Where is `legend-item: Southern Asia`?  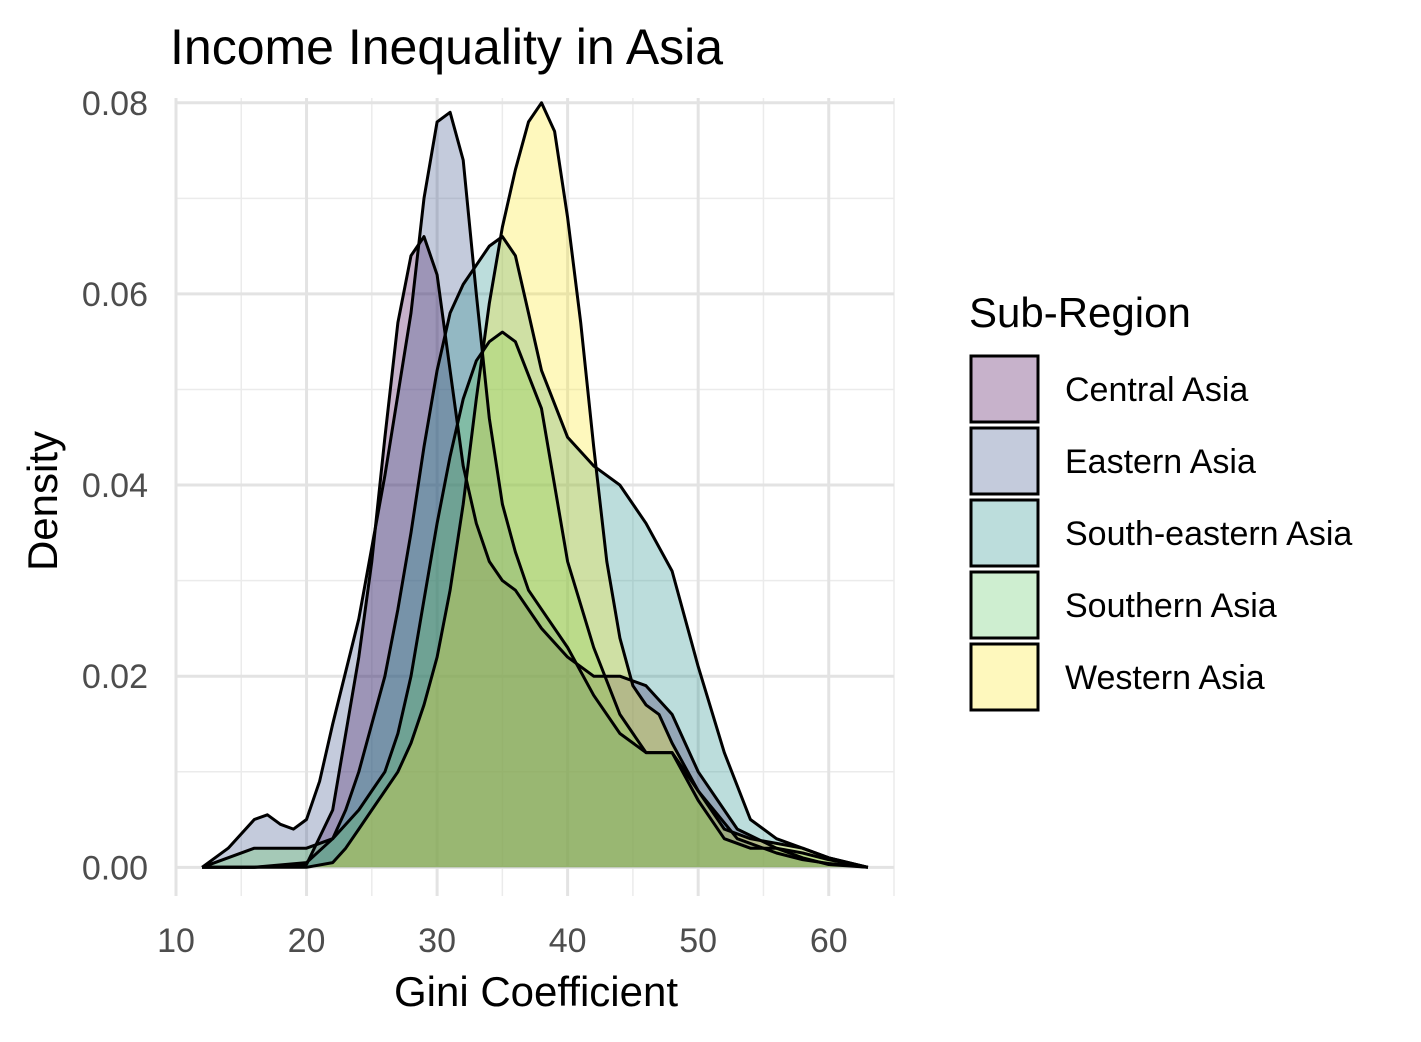 legend-item: Southern Asia is located at coordinates (1123, 605).